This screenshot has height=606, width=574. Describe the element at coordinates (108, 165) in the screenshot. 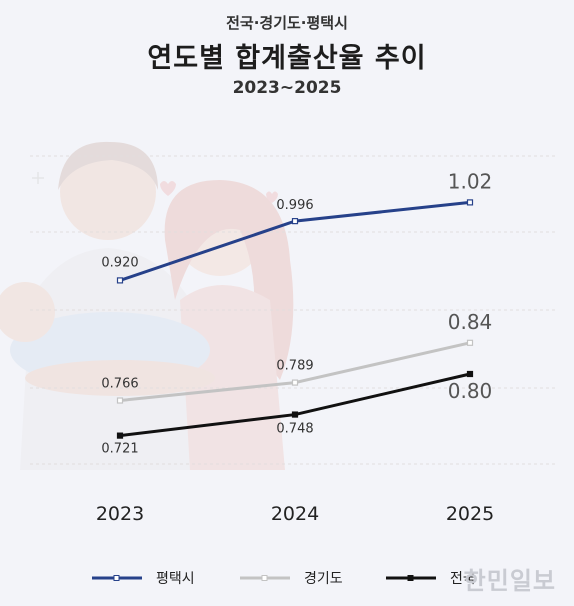

I see `father-hair` at that location.